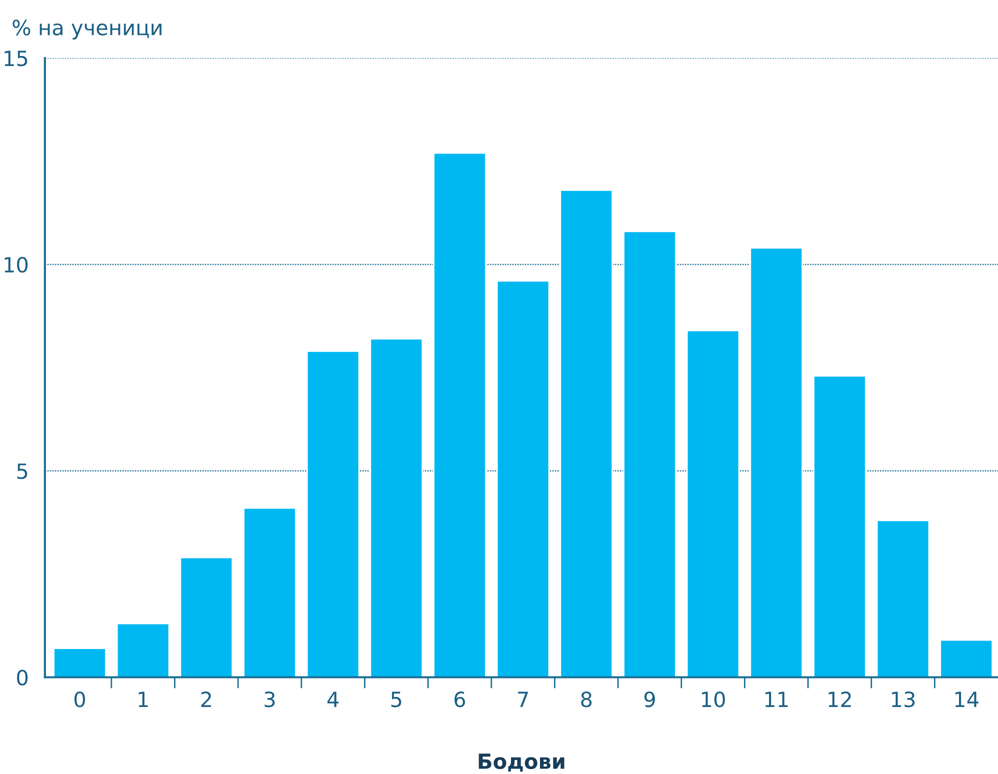  What do you see at coordinates (521, 763) in the screenshot?
I see `x-axis-title: Бодови` at bounding box center [521, 763].